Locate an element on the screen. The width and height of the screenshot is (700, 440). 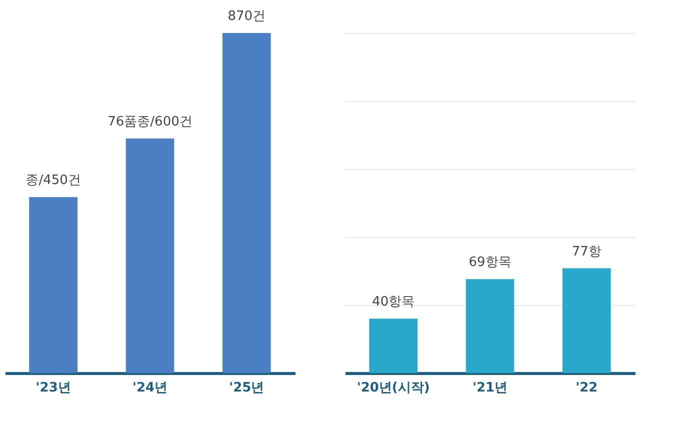
data-label: 870건 is located at coordinates (247, 16).